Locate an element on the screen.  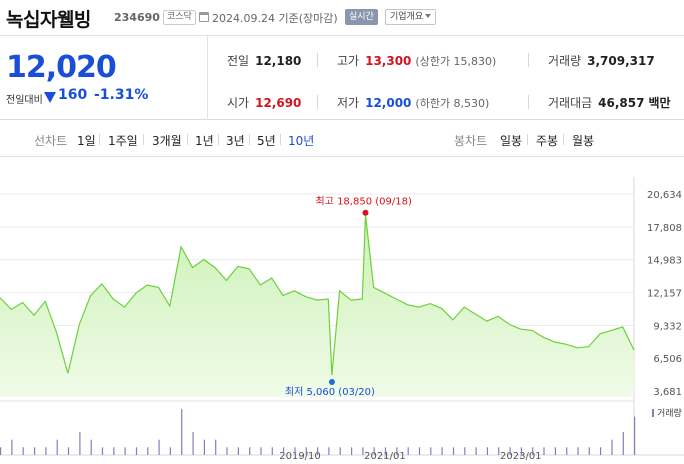
calendar-icon is located at coordinates (204, 17).